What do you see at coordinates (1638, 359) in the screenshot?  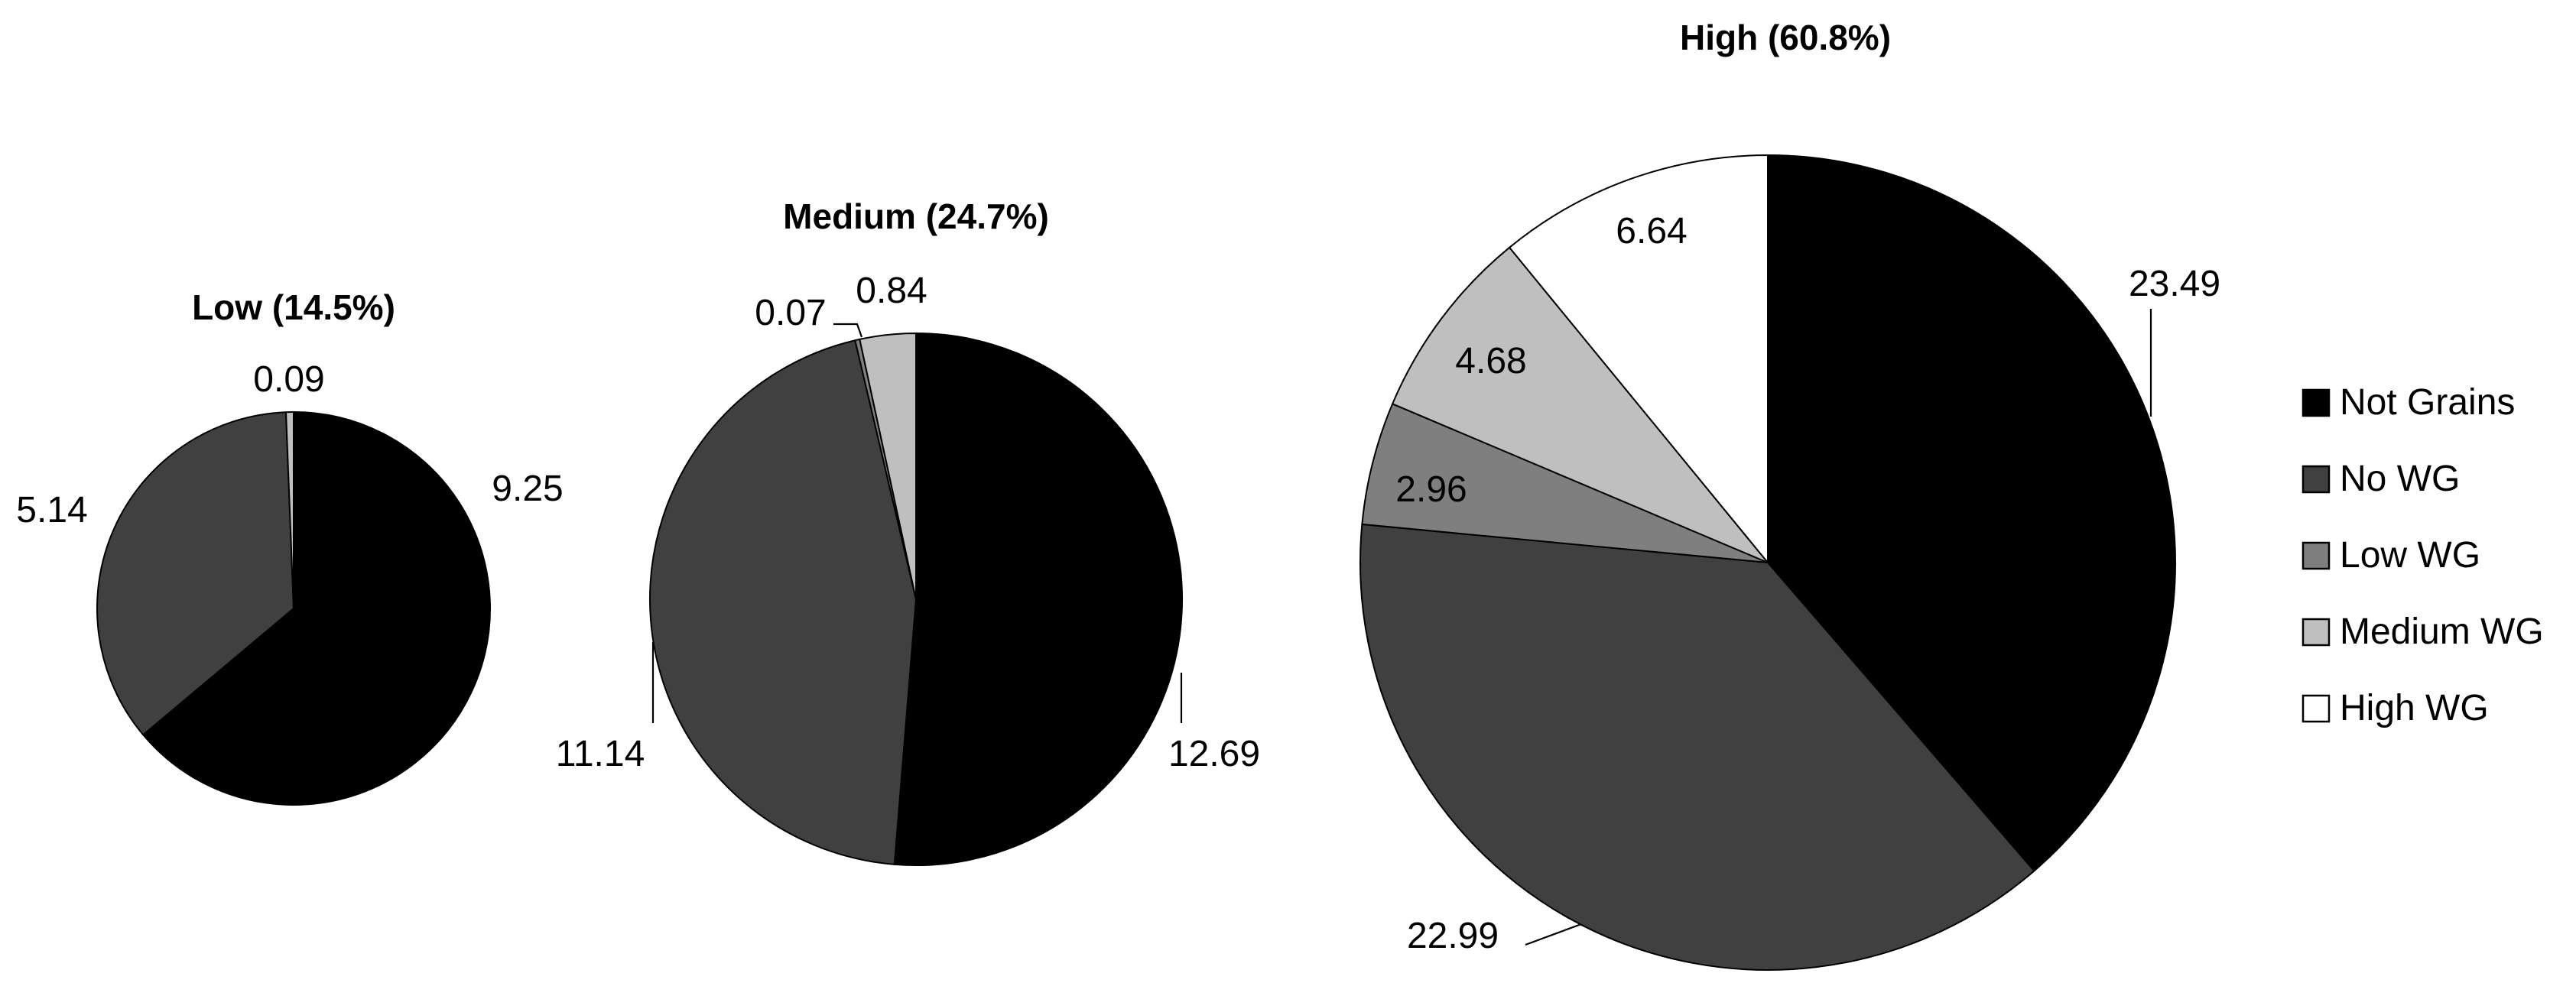 I see `slice-high-wg` at bounding box center [1638, 359].